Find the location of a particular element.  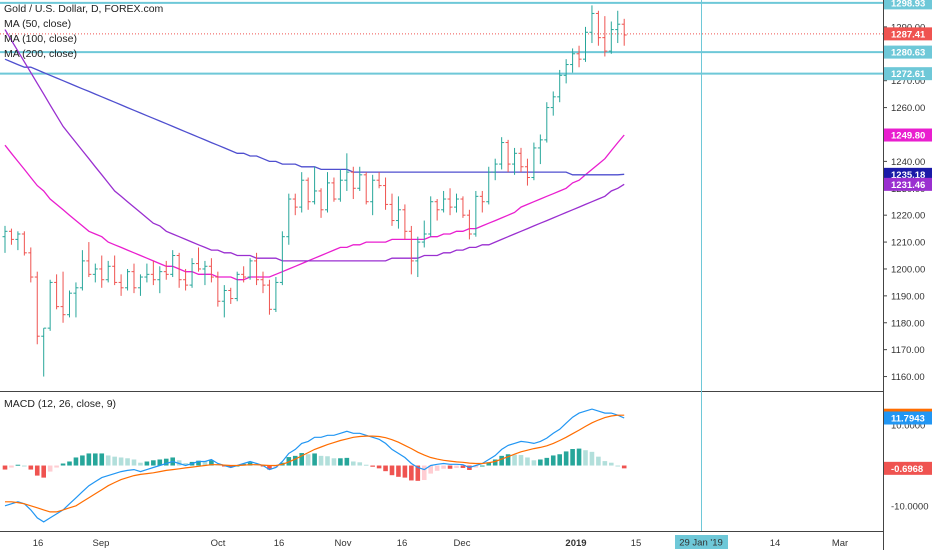

crosshair-time-label: 29 Jan '19 is located at coordinates (701, 543).